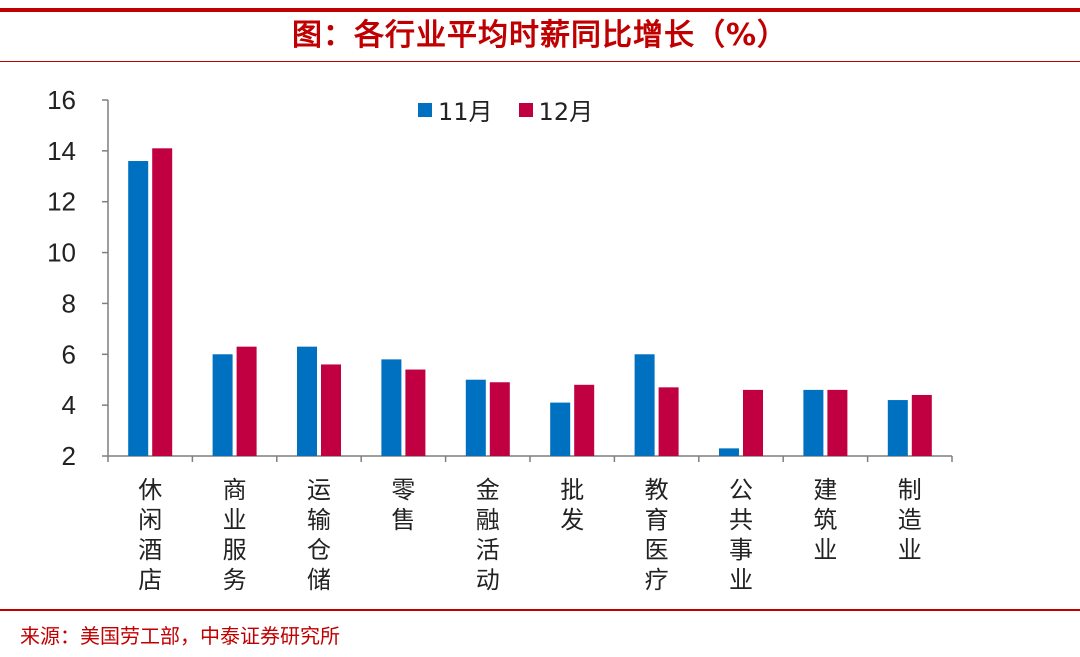 This screenshot has width=1080, height=657. What do you see at coordinates (540, 10) in the screenshot?
I see `top-rule` at bounding box center [540, 10].